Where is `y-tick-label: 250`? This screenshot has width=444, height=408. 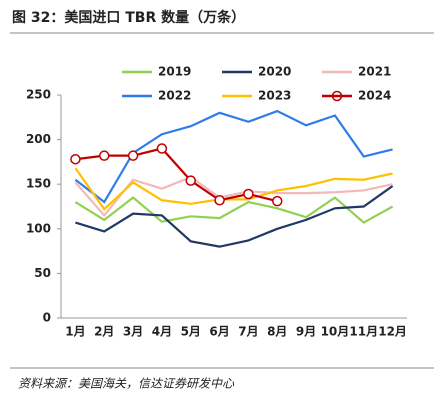
y-tick-label: 250 is located at coordinates (38, 95).